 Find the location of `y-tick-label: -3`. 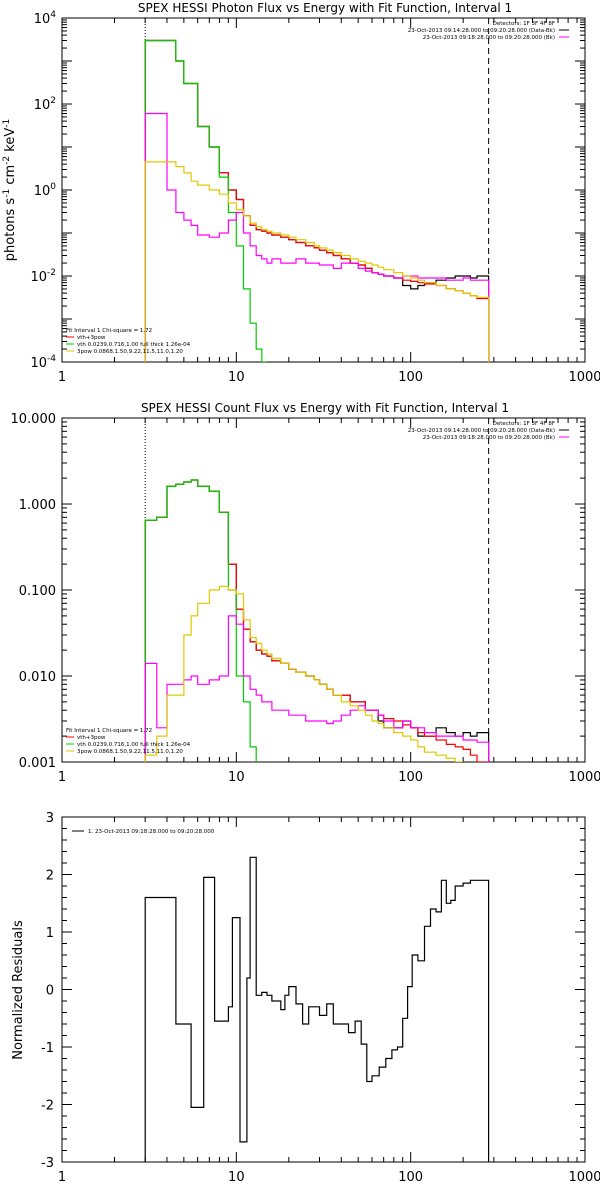

y-tick-label: -3 is located at coordinates (47, 1163).